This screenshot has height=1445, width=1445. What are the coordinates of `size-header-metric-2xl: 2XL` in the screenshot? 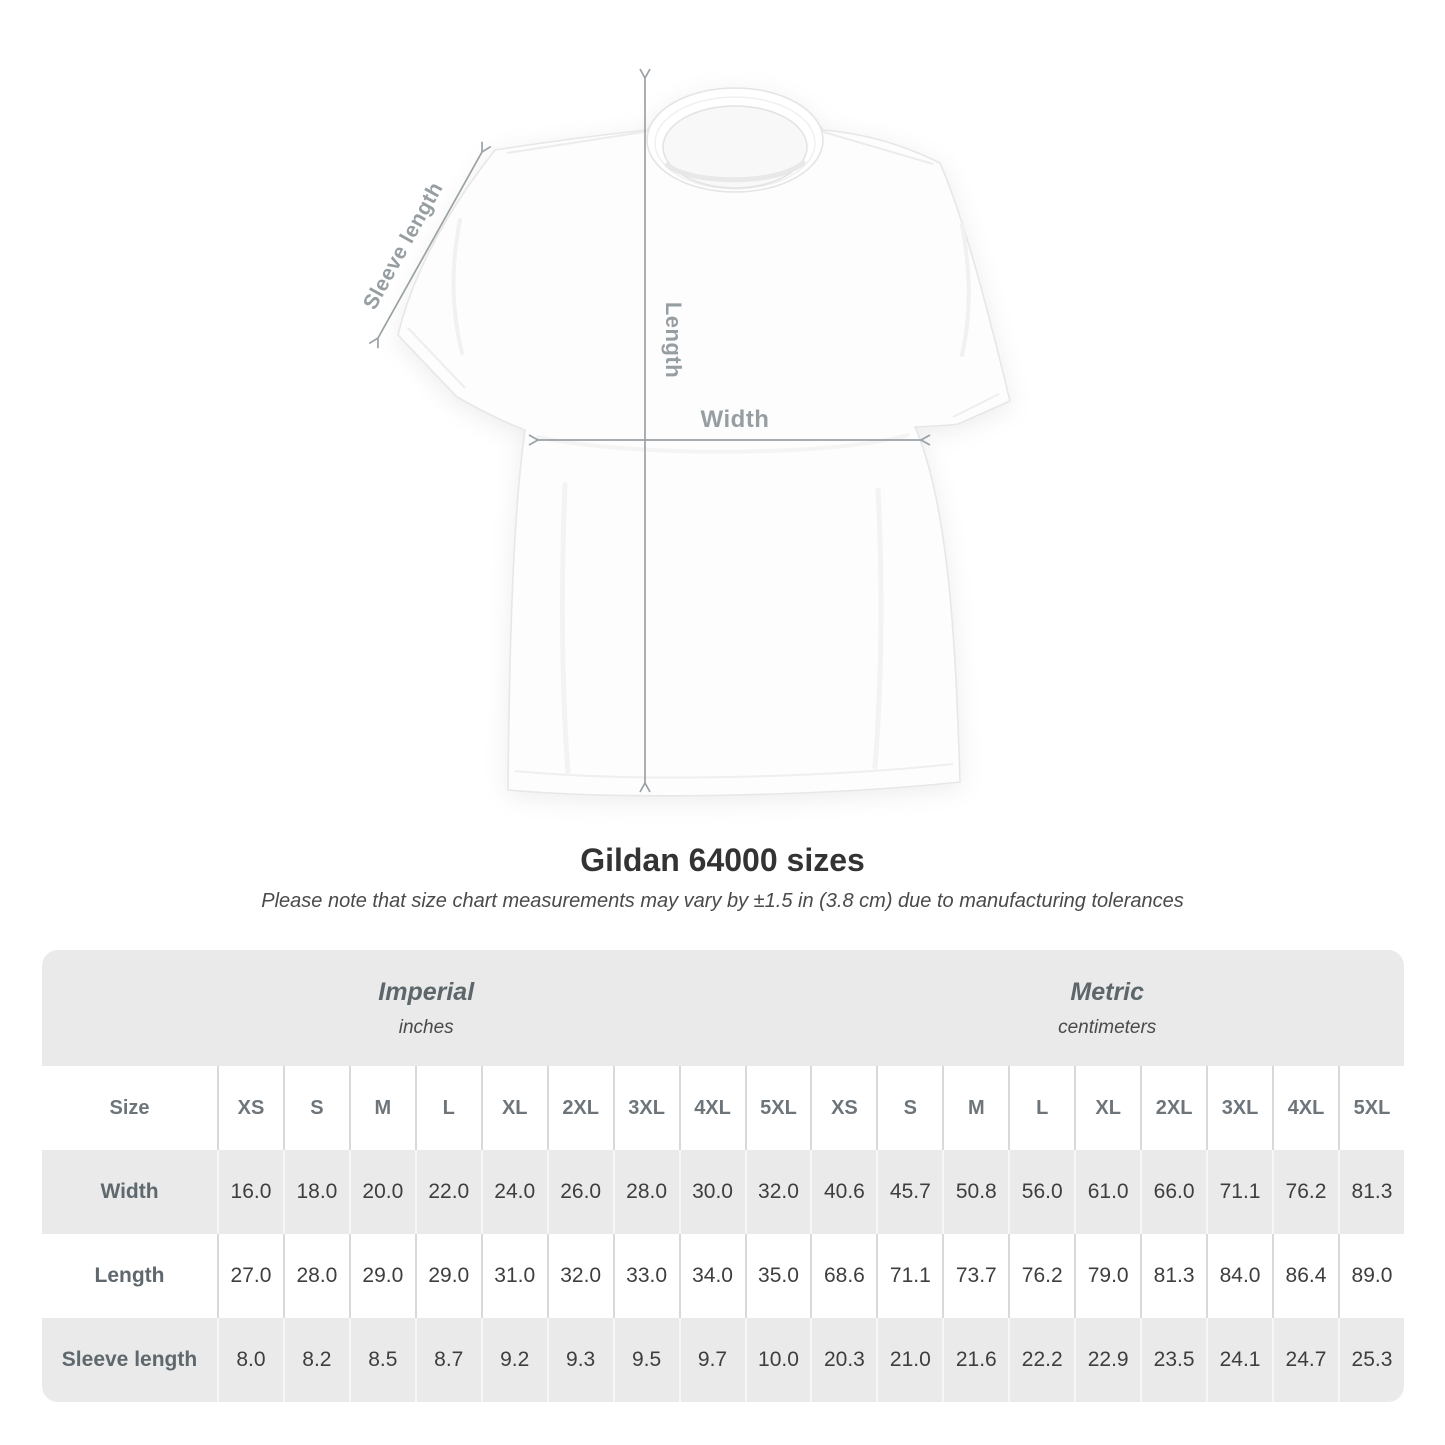 It's located at (1173, 1108).